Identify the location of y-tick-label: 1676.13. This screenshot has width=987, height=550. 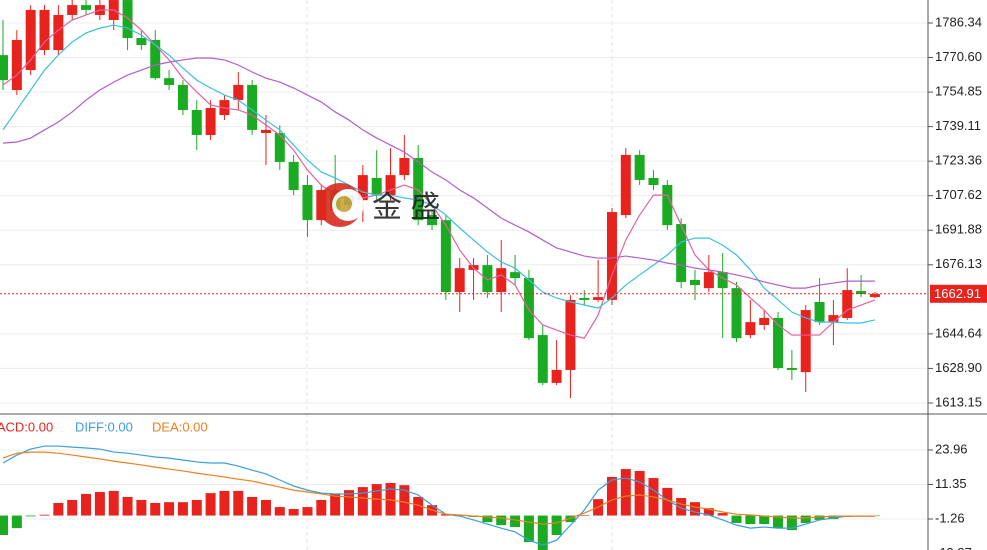
(958, 263).